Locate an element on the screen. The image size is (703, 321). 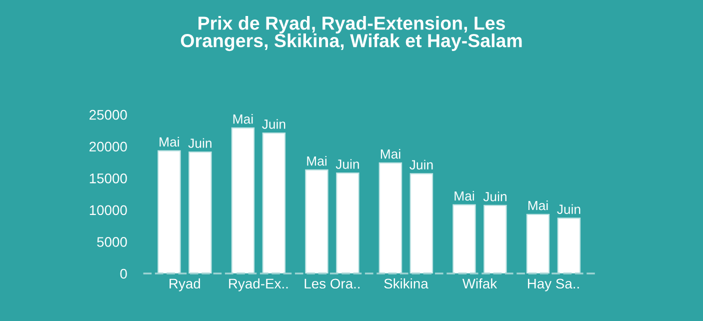
y-tick-label: 25000 is located at coordinates (108, 115).